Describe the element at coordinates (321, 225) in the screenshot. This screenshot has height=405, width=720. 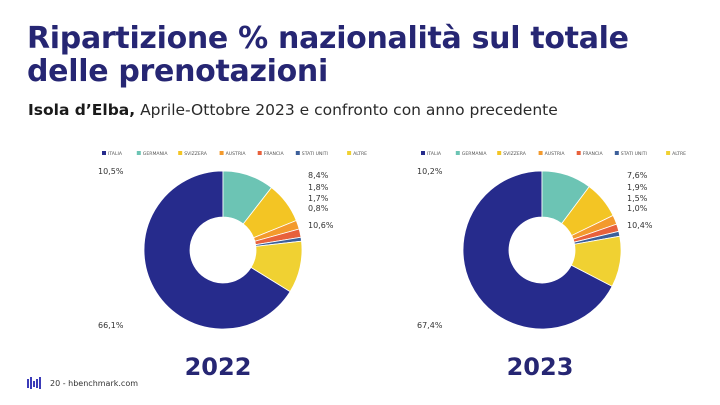
I see `value-label-altre-2022: 10,6%` at that location.